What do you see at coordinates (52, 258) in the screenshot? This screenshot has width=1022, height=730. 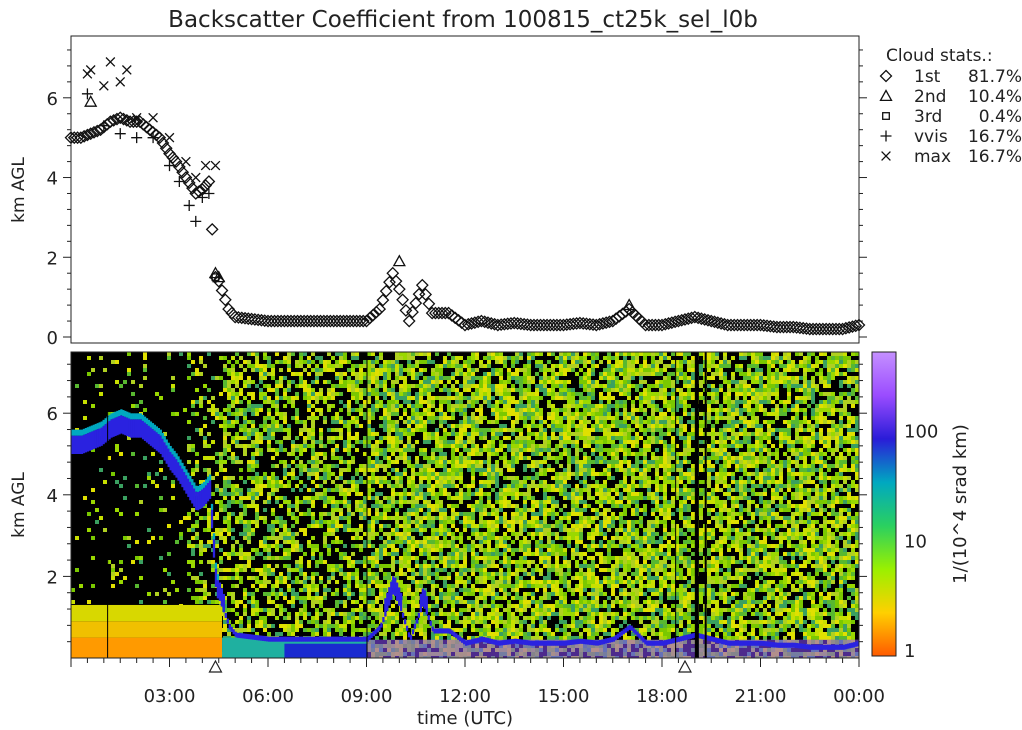 I see `y-tick-label: 2` at bounding box center [52, 258].